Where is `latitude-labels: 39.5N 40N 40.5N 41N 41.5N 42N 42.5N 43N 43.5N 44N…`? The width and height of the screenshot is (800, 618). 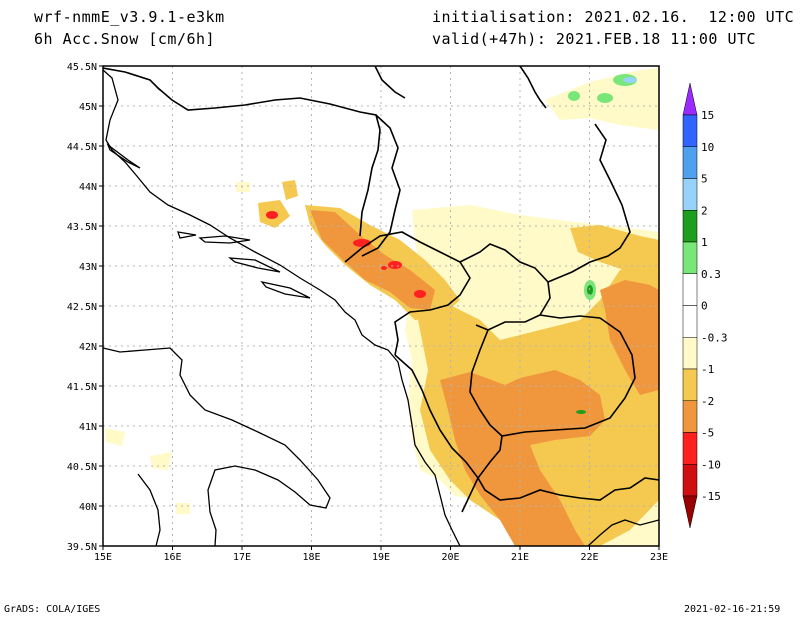 latitude-labels: 39.5N 40N 40.5N 41N 41.5N 42N 42.5N 43N 43.5N 44N… is located at coordinates (85, 307).